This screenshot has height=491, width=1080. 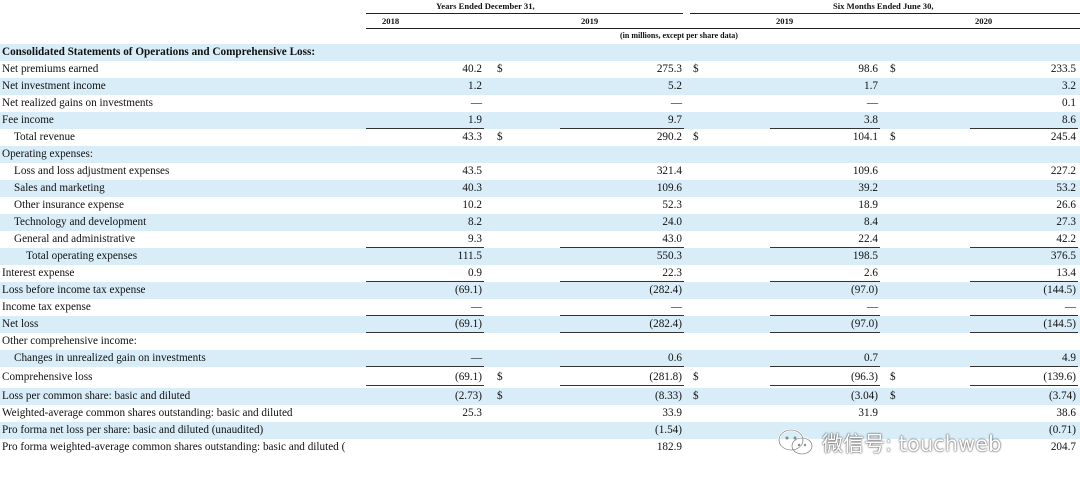 I want to click on value-cell: 39.2, so click(x=868, y=188).